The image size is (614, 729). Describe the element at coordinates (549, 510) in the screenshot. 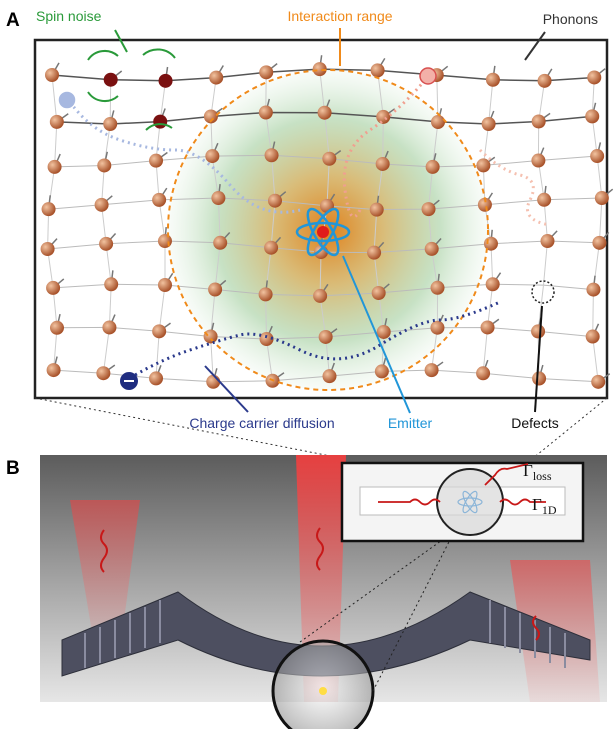

I see `gamma-subscript: 1D` at that location.